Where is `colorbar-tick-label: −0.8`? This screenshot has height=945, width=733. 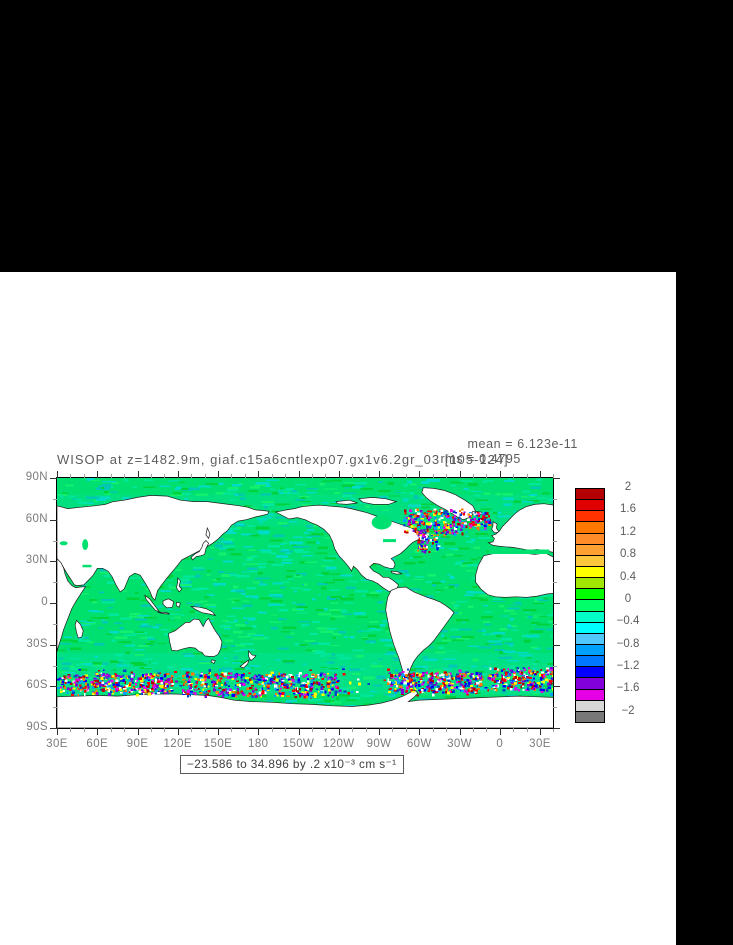
colorbar-tick-label: −0.8 is located at coordinates (628, 643).